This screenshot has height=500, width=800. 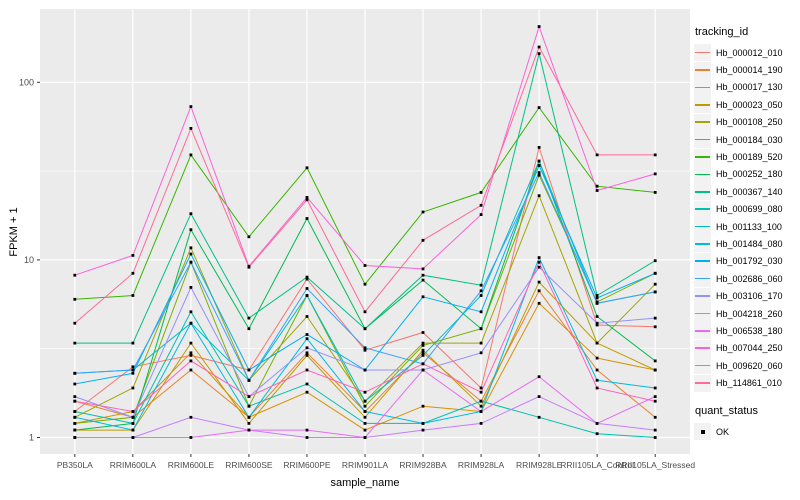 What do you see at coordinates (749, 122) in the screenshot?
I see `legend-item-label: Hb_000108_250` at bounding box center [749, 122].